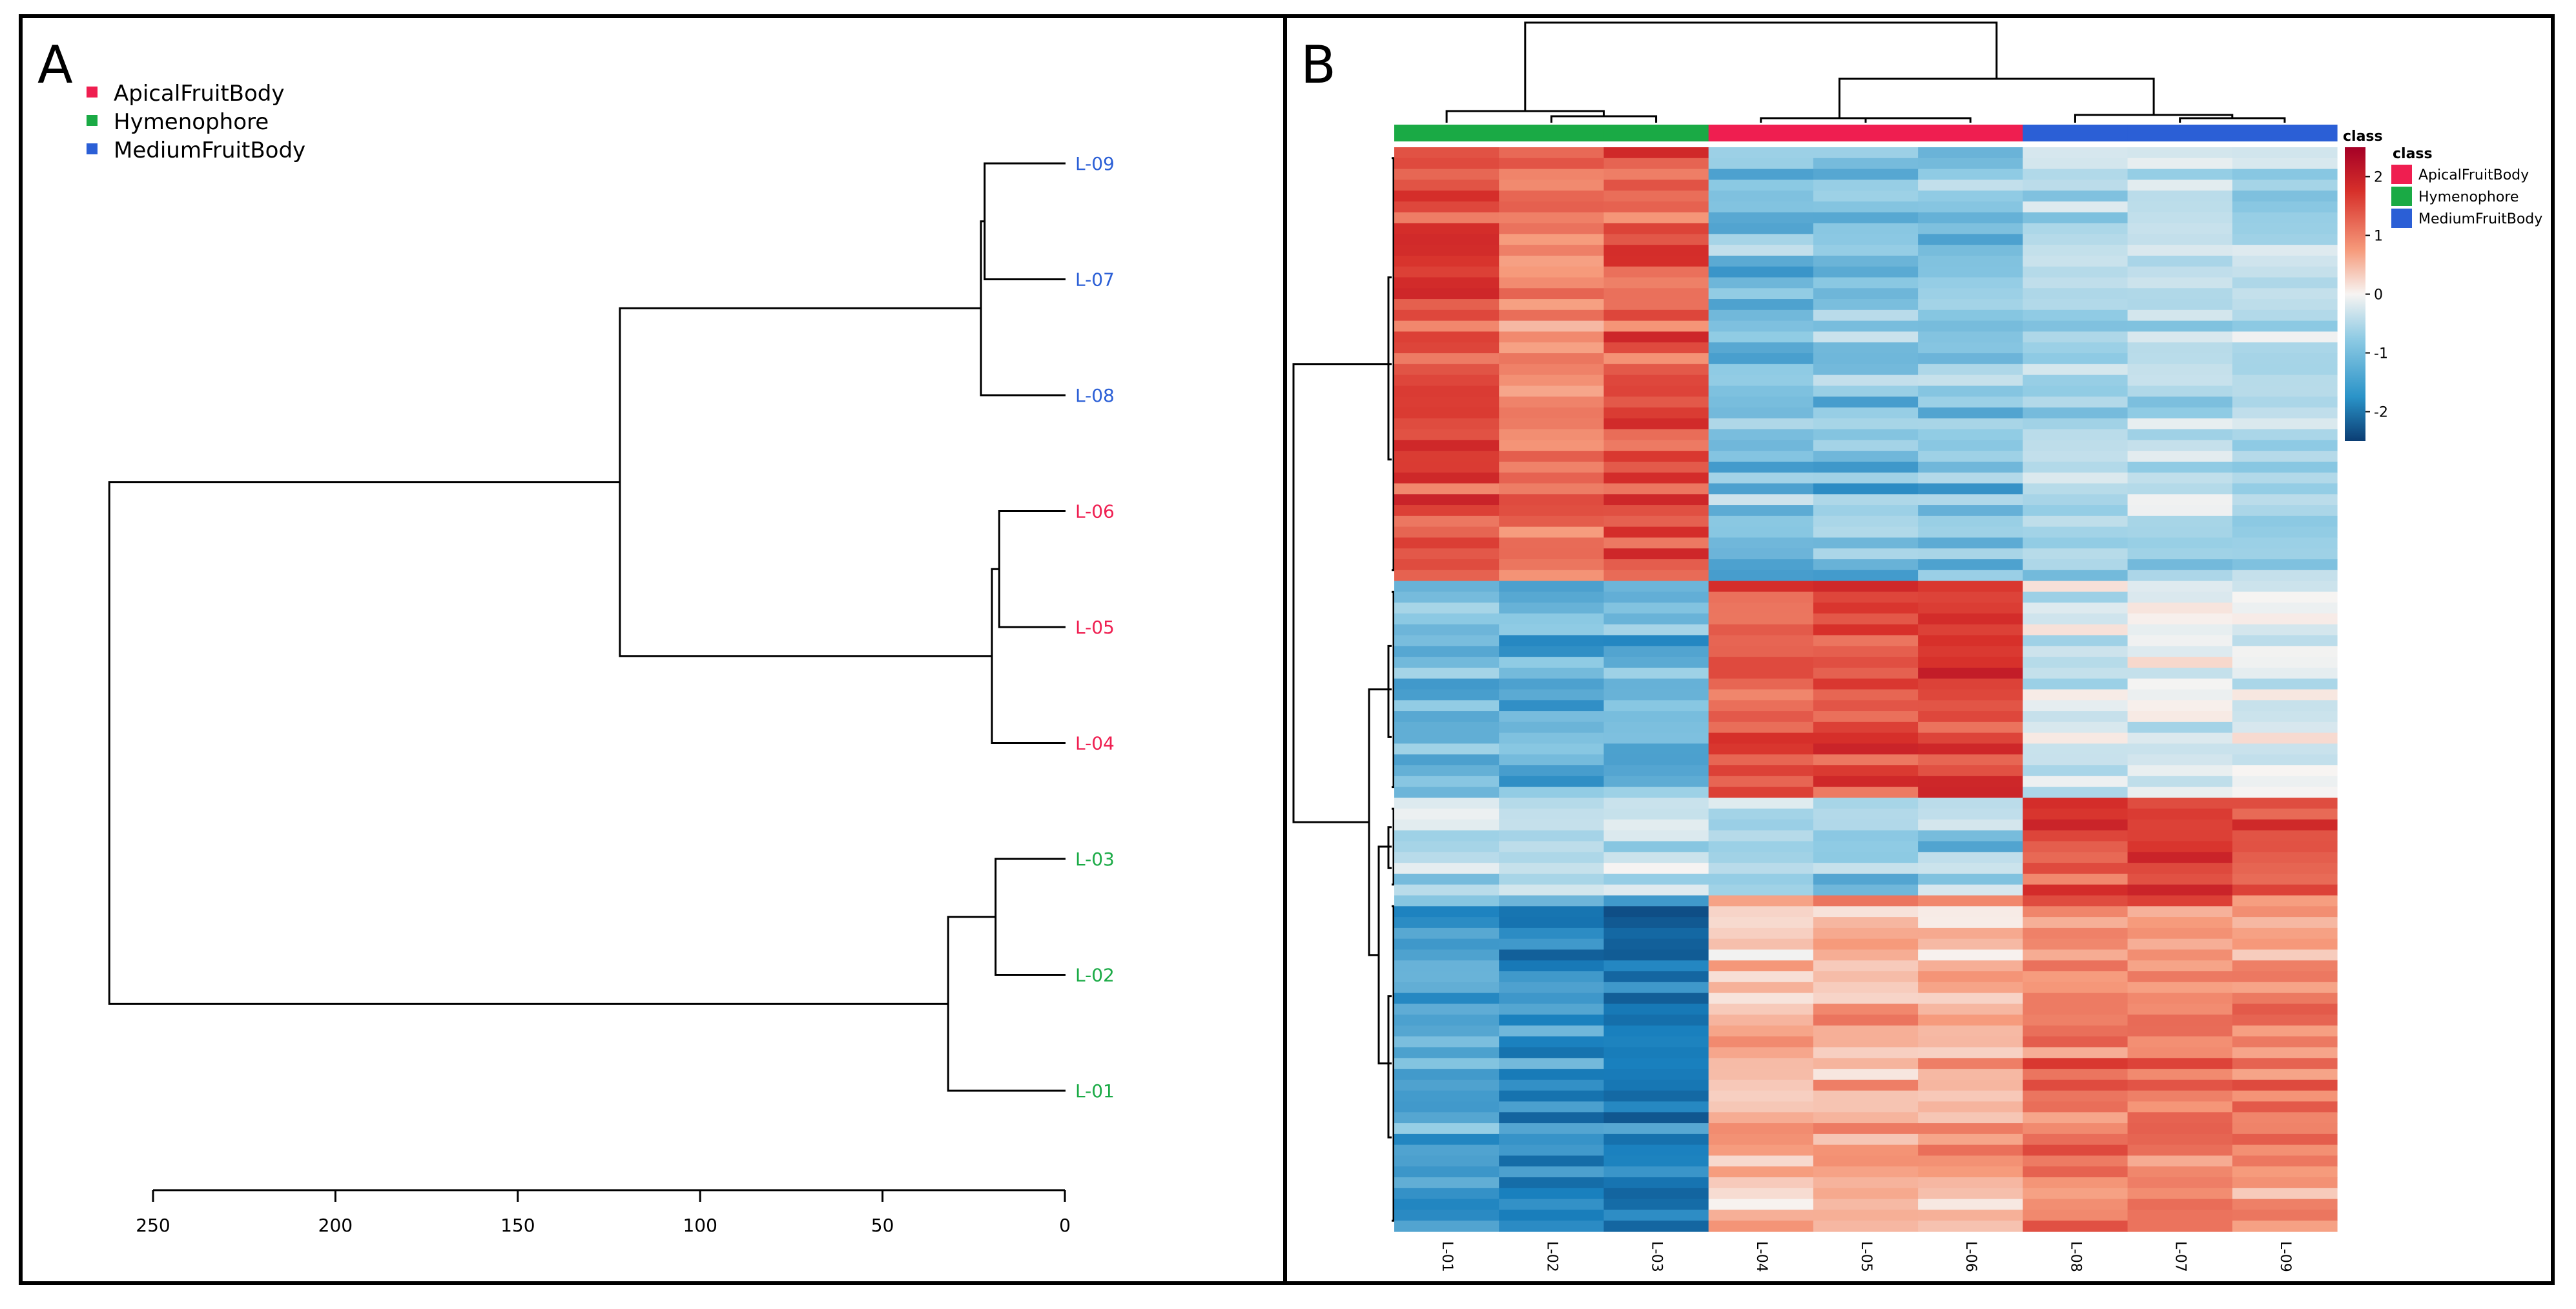 Image resolution: width=2576 pixels, height=1309 pixels. Describe the element at coordinates (700, 1225) in the screenshot. I see `axis-tick-label: 100` at that location.